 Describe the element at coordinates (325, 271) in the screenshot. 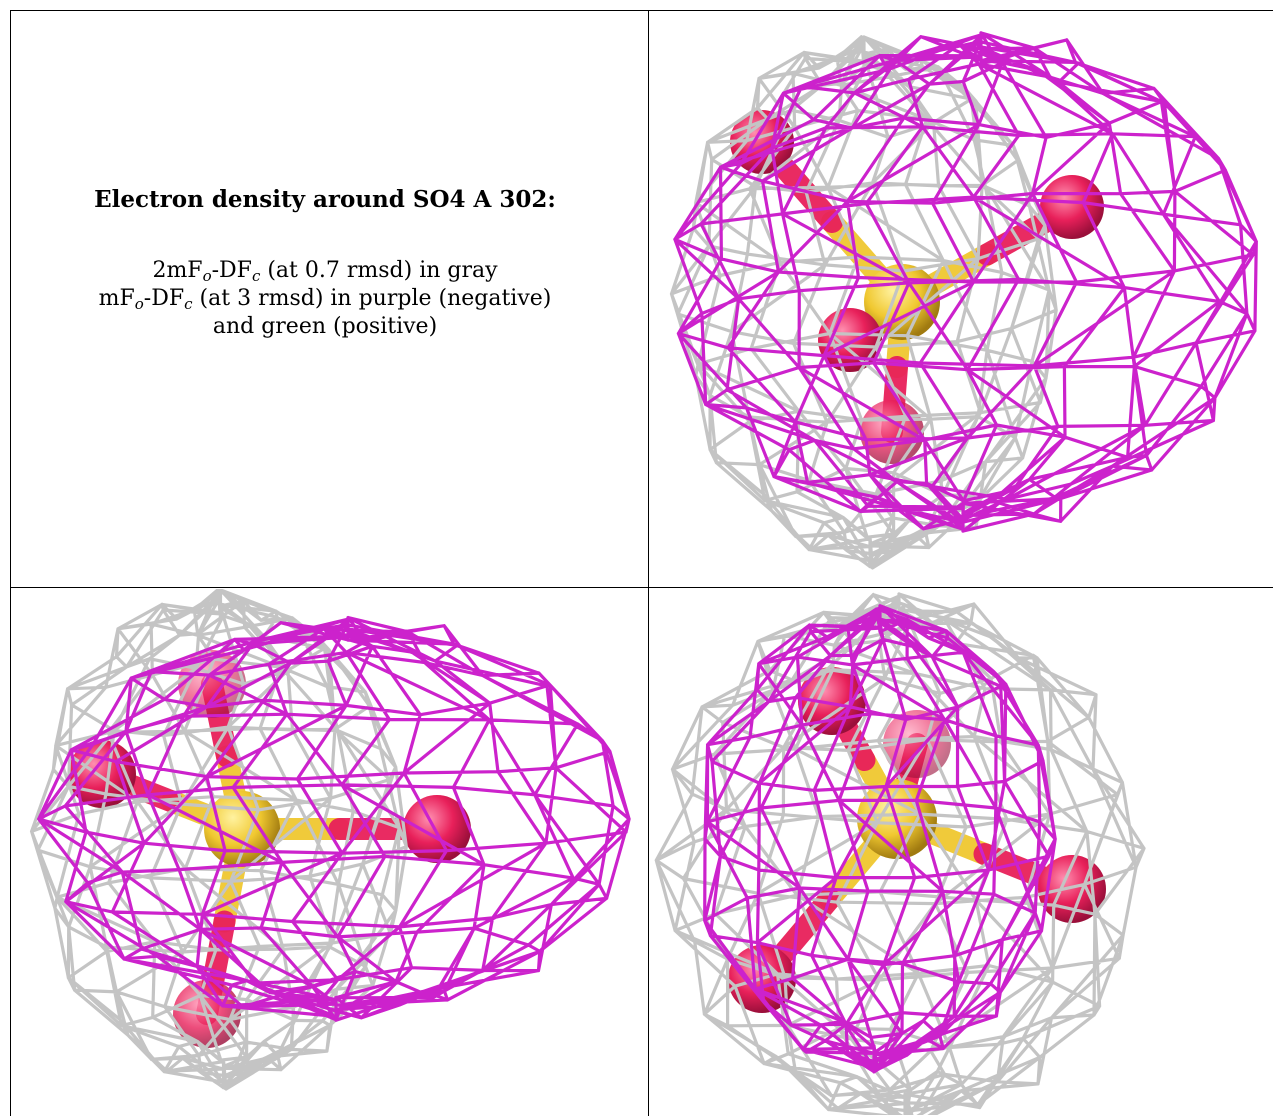

I see `caption-line-gray-map: 2mFo-DFc (at 0.7 rmsd) in gray` at that location.